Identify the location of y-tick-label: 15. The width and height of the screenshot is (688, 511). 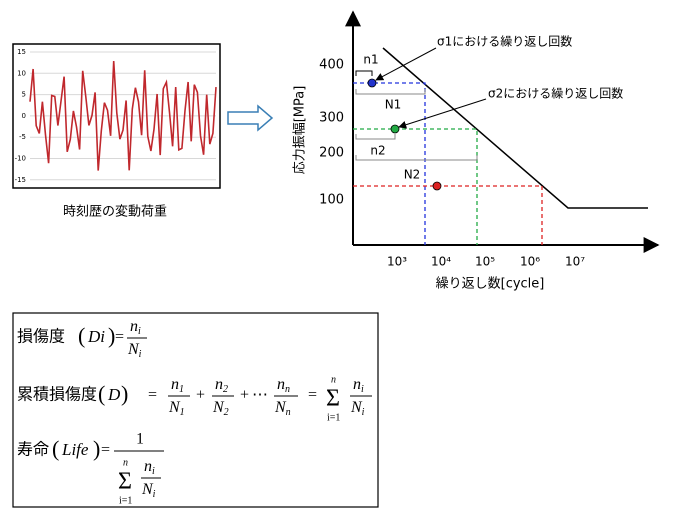
(21, 52).